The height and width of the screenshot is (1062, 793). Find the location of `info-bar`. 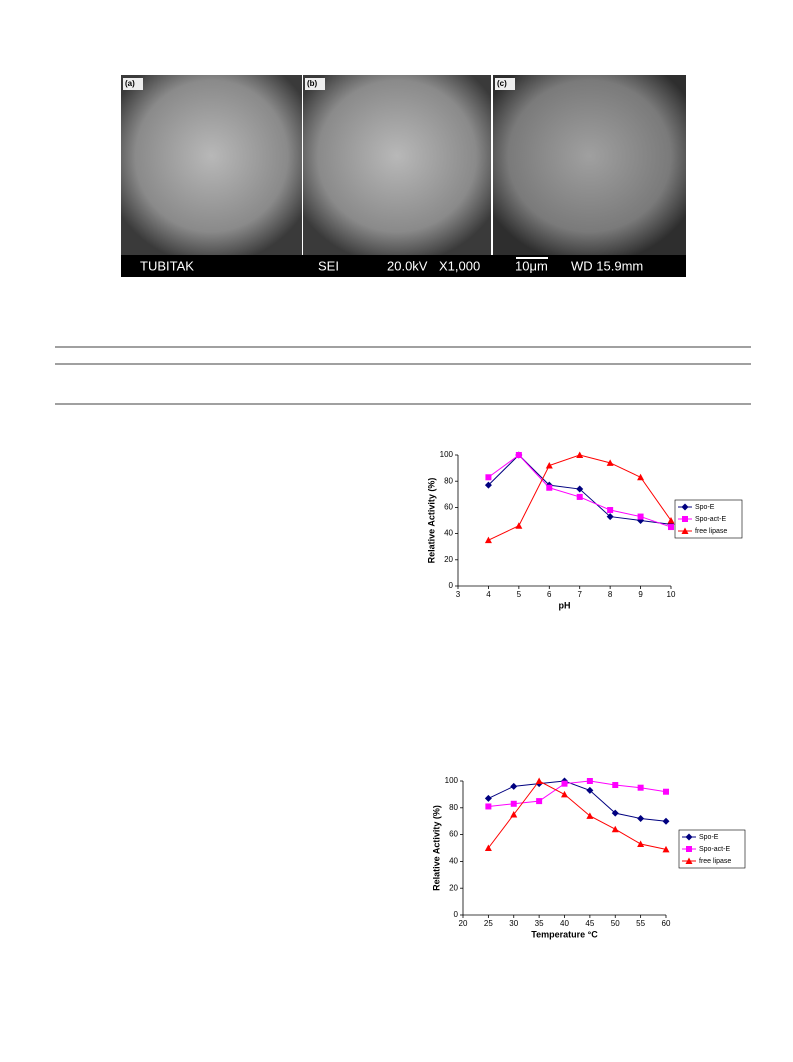

info-bar is located at coordinates (403, 266).